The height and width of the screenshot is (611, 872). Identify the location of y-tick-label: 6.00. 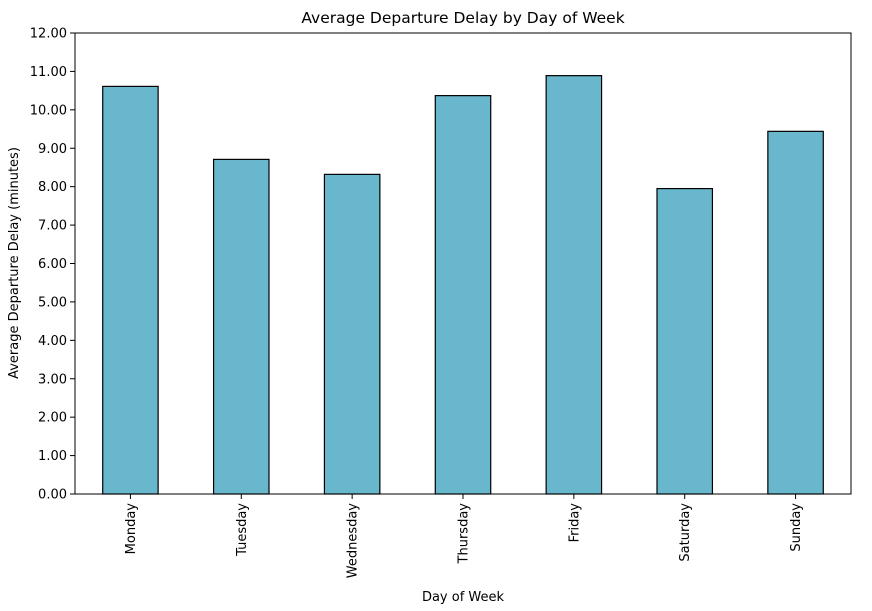
(52, 264).